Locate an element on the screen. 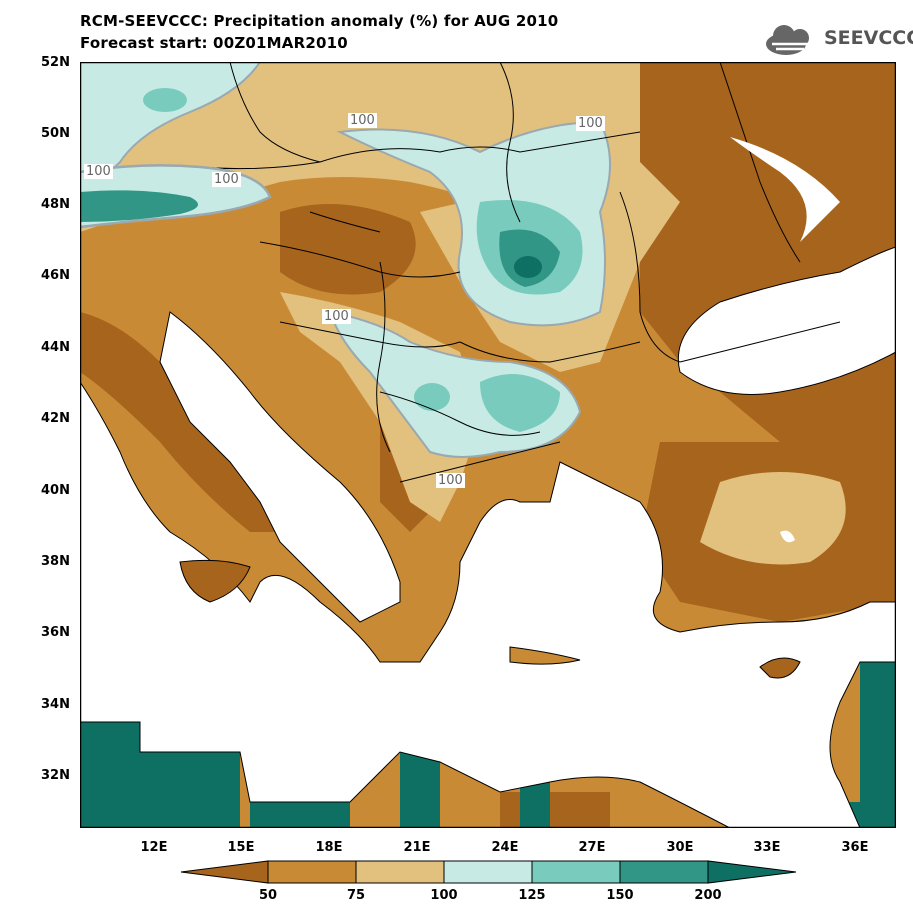 This screenshot has width=913, height=920. lon-label: 18E is located at coordinates (329, 847).